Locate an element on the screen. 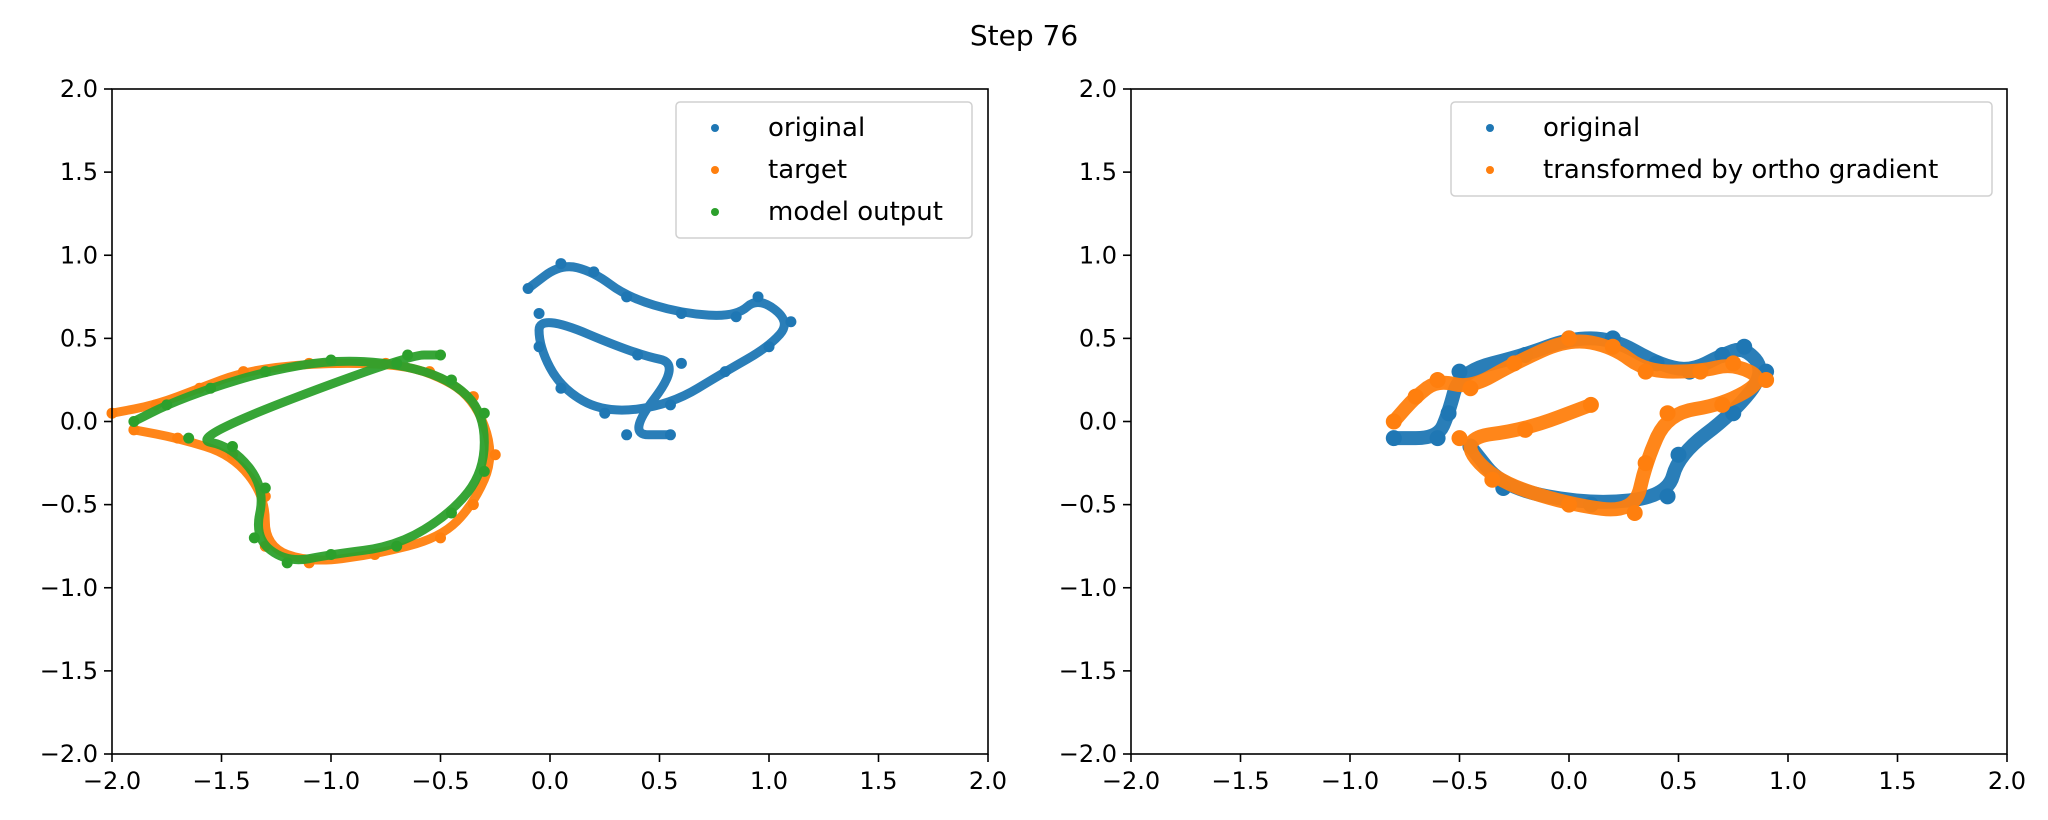 This screenshot has height=820, width=2048. y-tick-label: 1.5 is located at coordinates (1098, 172).